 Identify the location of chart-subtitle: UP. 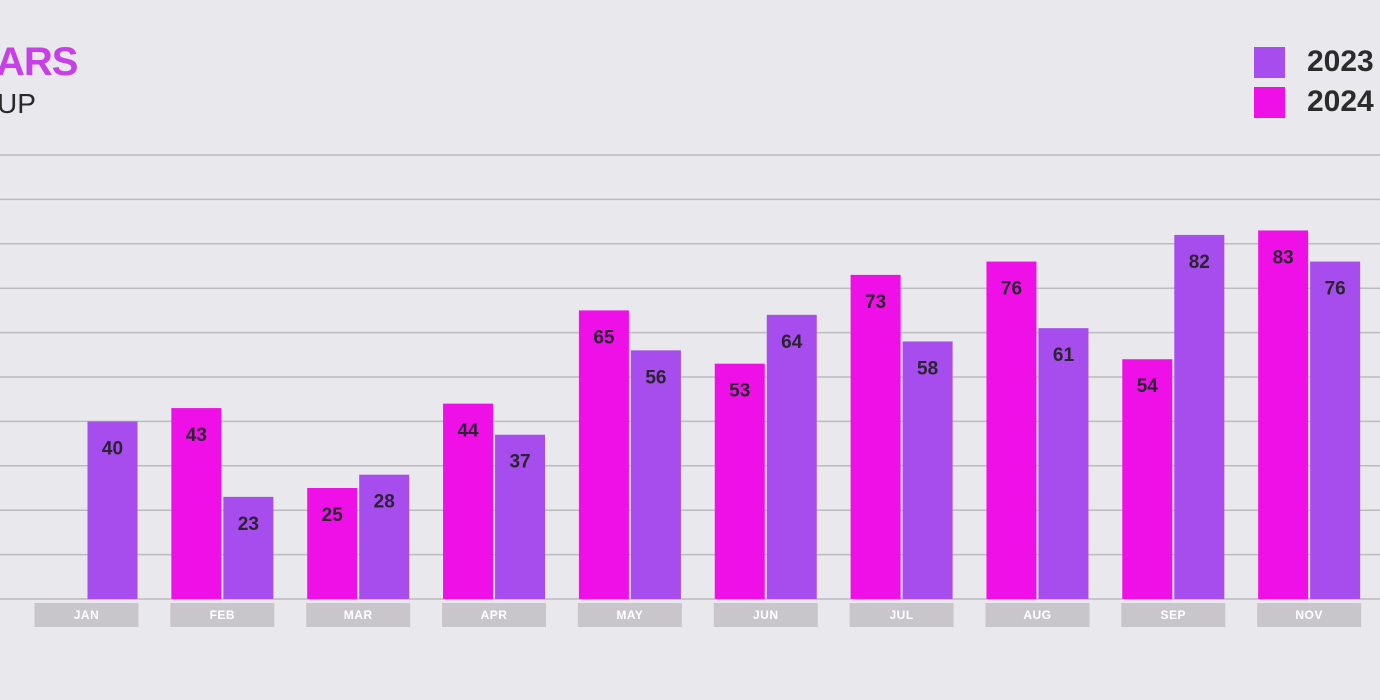
(18, 103).